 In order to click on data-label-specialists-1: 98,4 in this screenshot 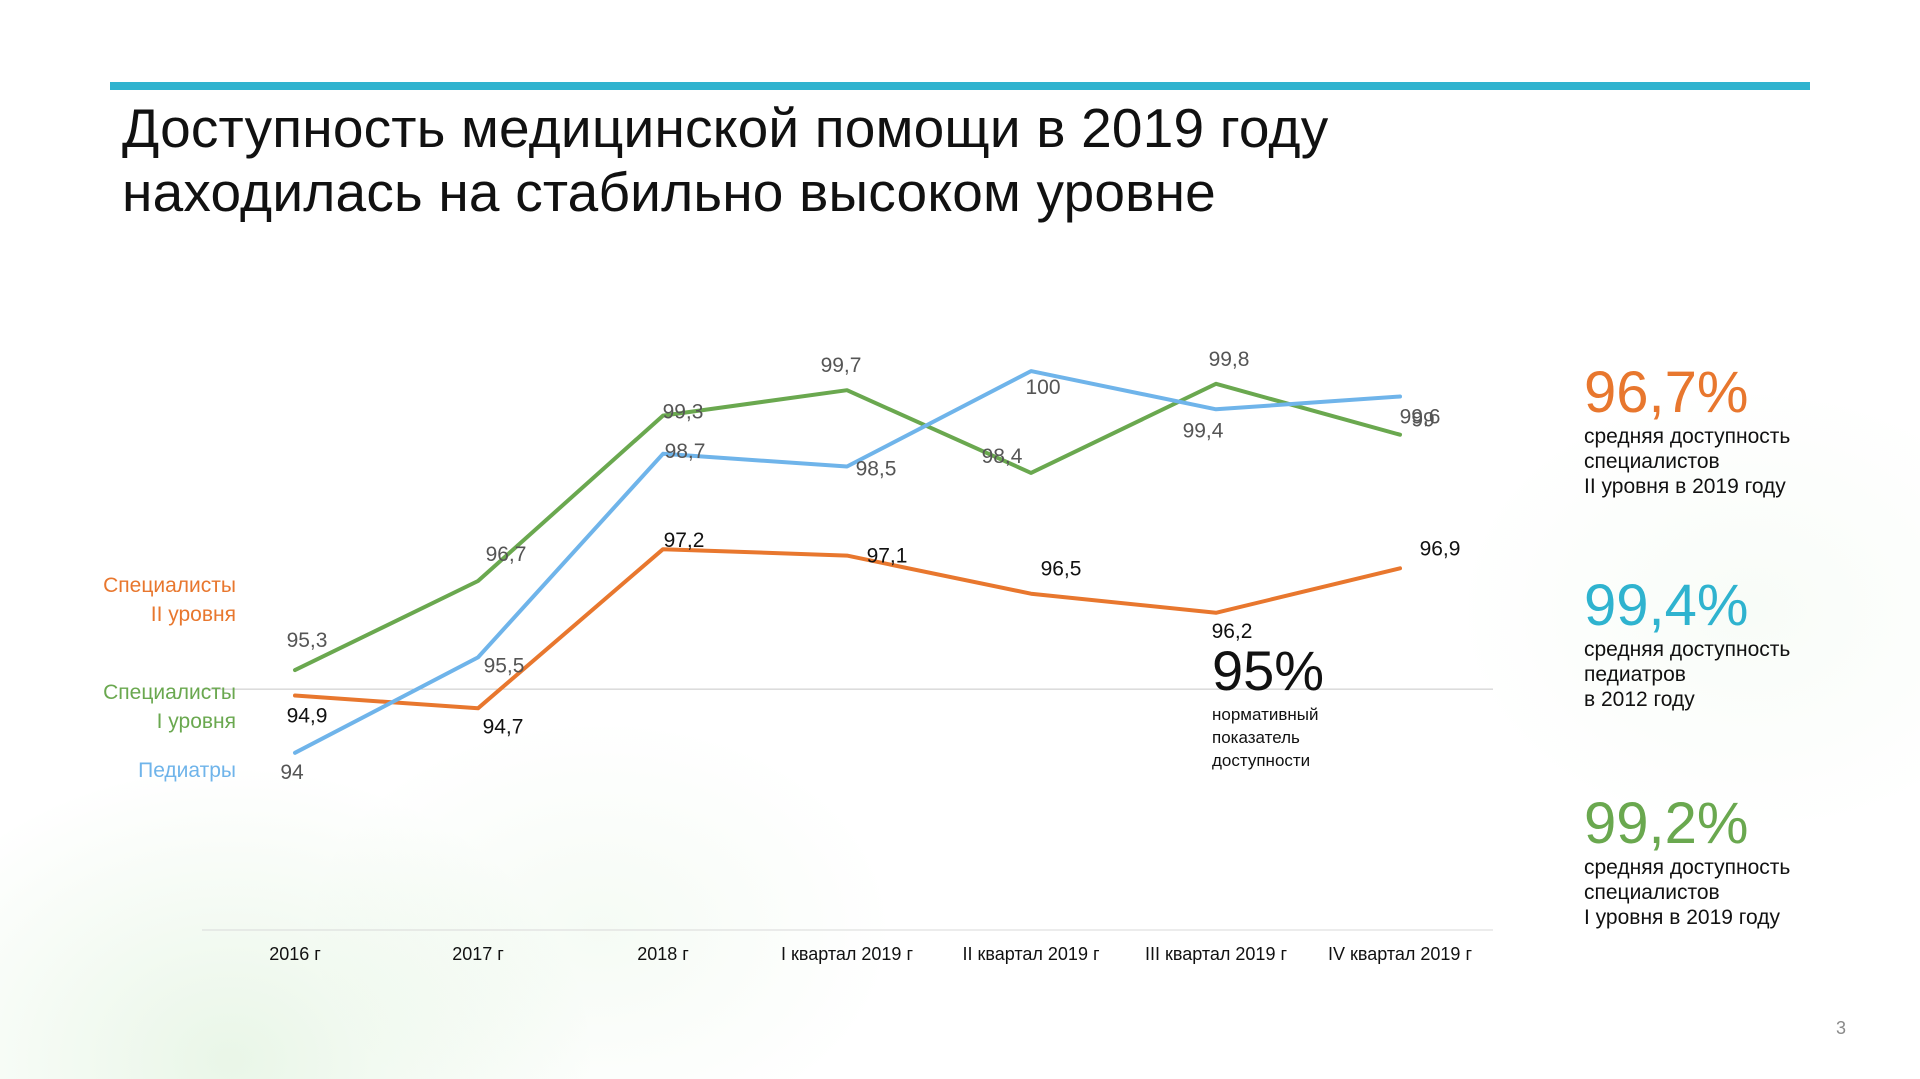, I will do `click(1002, 456)`.